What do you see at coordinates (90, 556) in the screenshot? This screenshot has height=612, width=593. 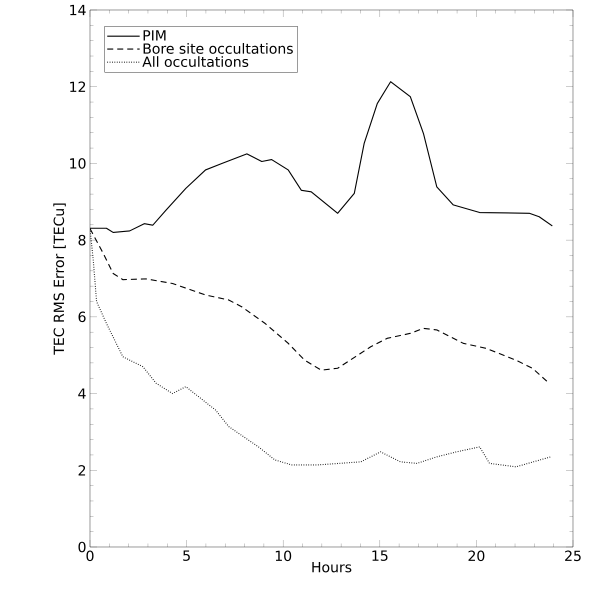 I see `x-tick-label: 0` at bounding box center [90, 556].